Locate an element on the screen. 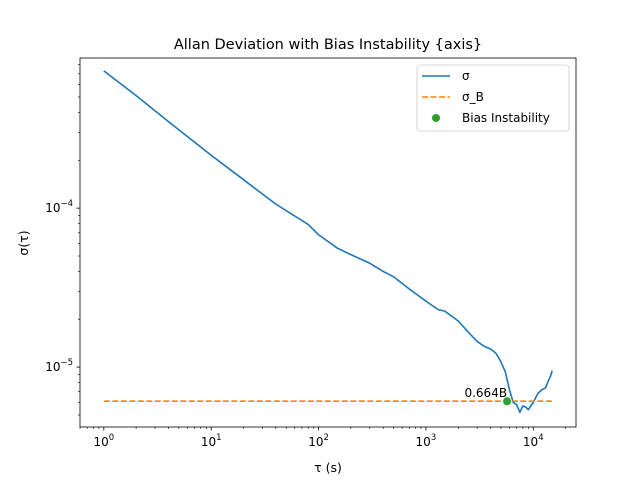 The height and width of the screenshot is (480, 640). legend-label: Bias Instability is located at coordinates (506, 118).